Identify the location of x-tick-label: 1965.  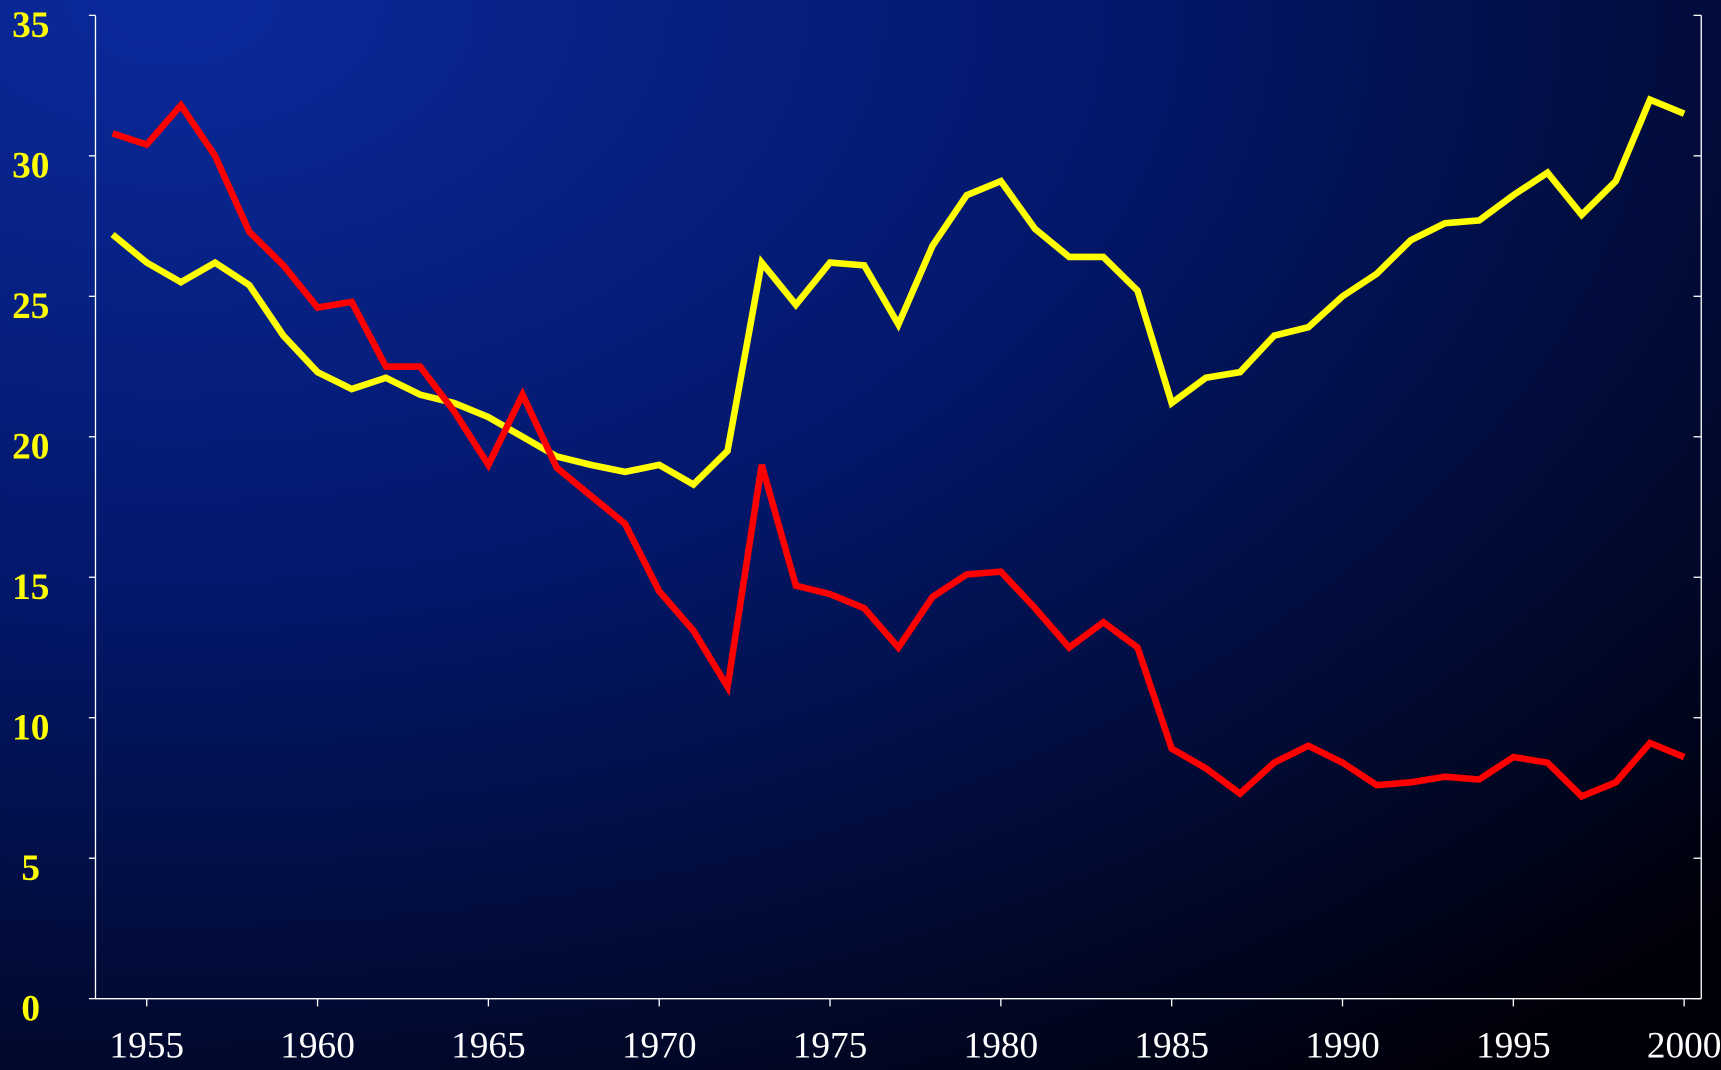
(488, 1046).